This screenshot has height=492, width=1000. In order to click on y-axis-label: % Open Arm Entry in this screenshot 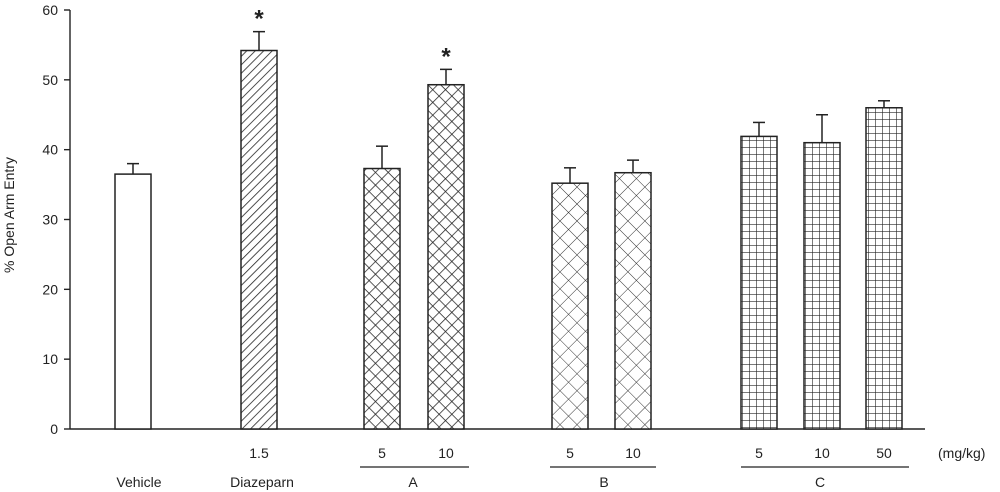, I will do `click(9, 215)`.